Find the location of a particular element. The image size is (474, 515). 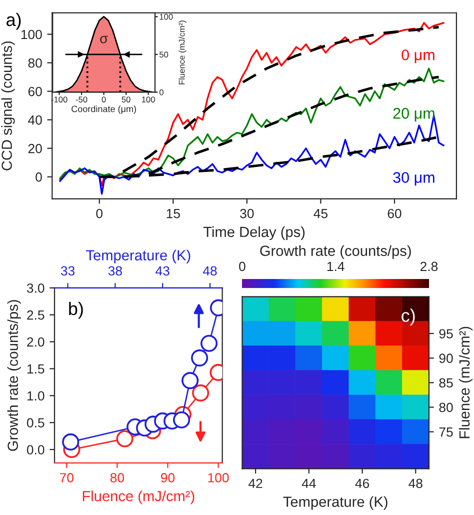

y-tick-label: 75 is located at coordinates (446, 432).